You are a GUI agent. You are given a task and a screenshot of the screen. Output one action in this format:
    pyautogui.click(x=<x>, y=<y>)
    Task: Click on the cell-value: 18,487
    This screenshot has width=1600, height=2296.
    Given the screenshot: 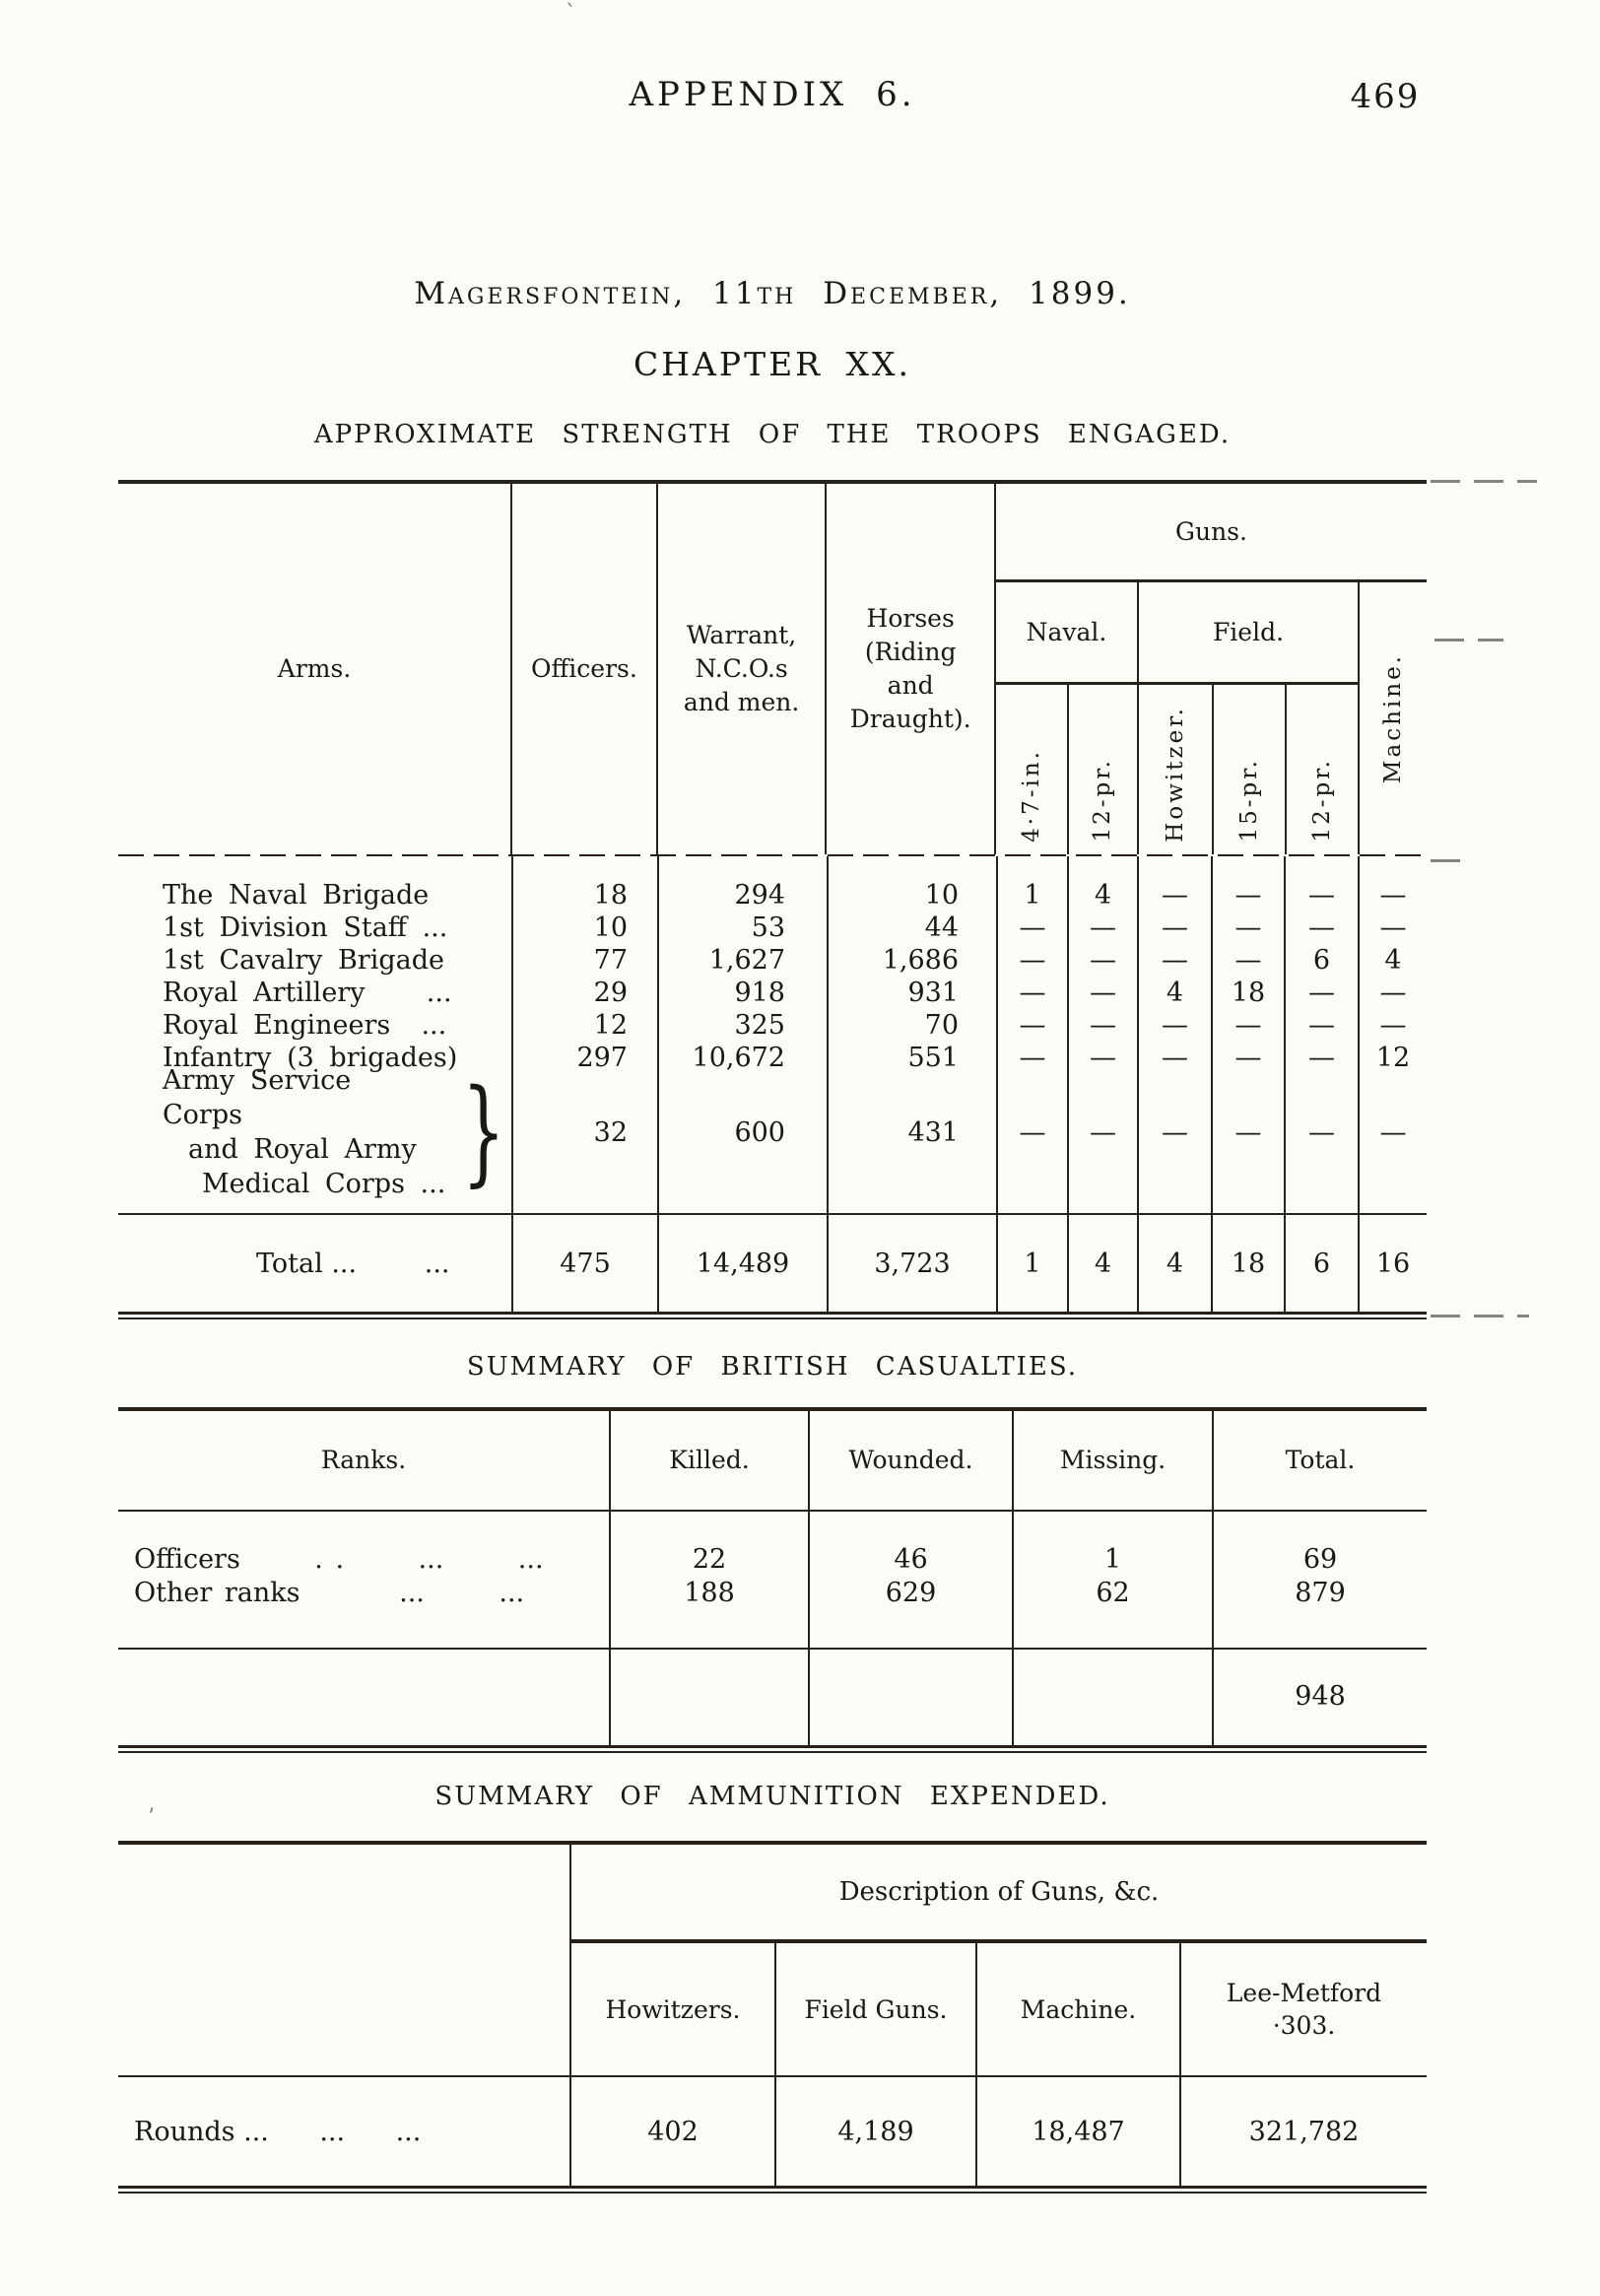 What is the action you would take?
    pyautogui.click(x=1078, y=2131)
    